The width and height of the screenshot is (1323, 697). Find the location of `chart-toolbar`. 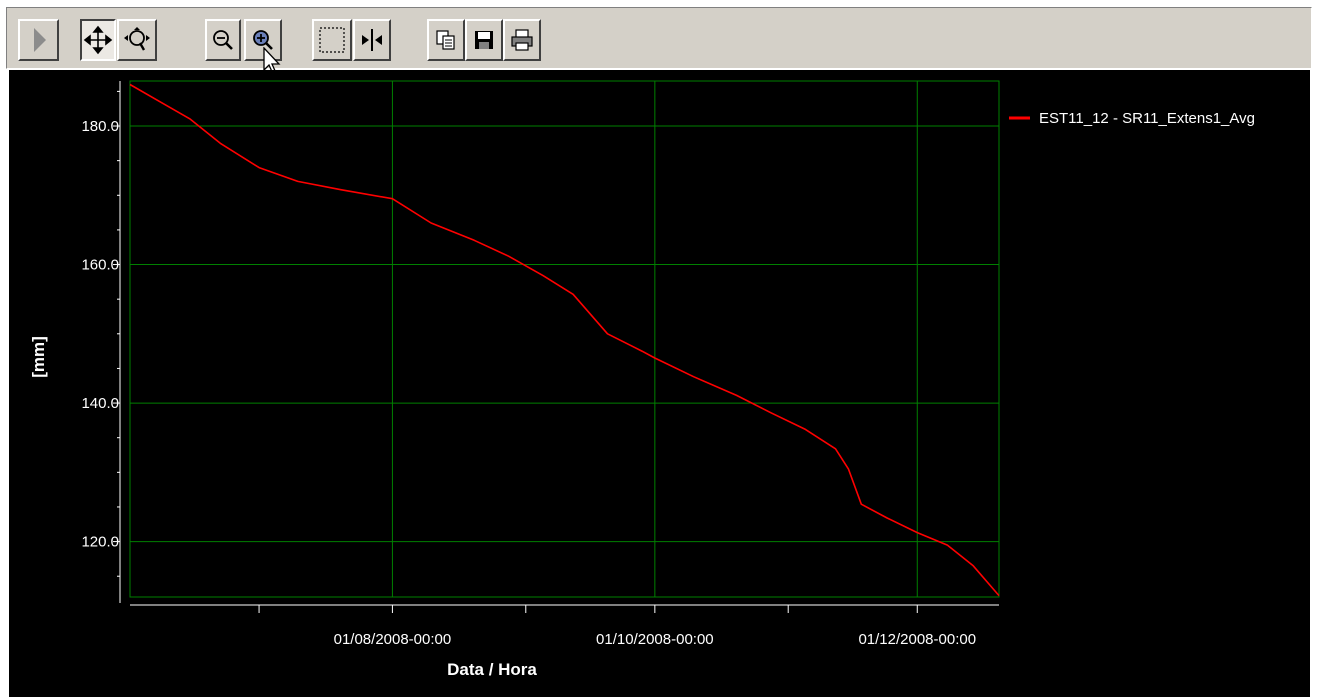

chart-toolbar is located at coordinates (659, 41).